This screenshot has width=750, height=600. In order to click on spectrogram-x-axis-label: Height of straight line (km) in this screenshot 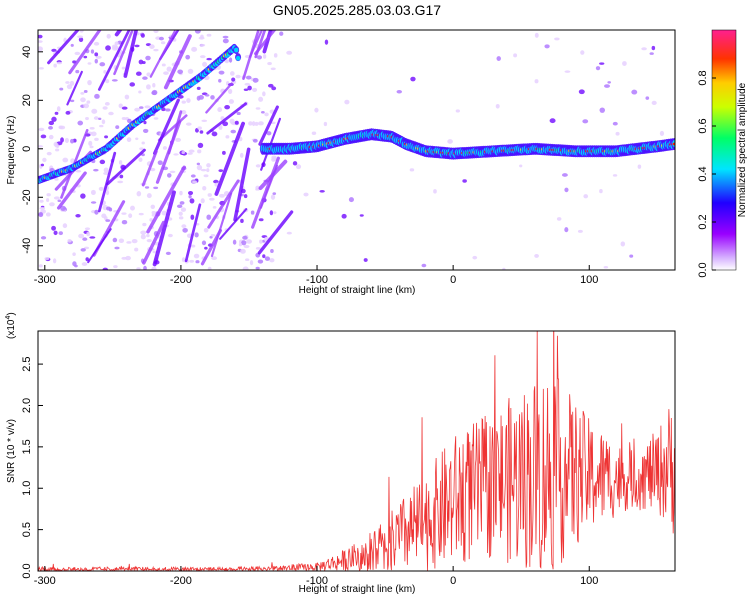, I will do `click(357, 290)`.